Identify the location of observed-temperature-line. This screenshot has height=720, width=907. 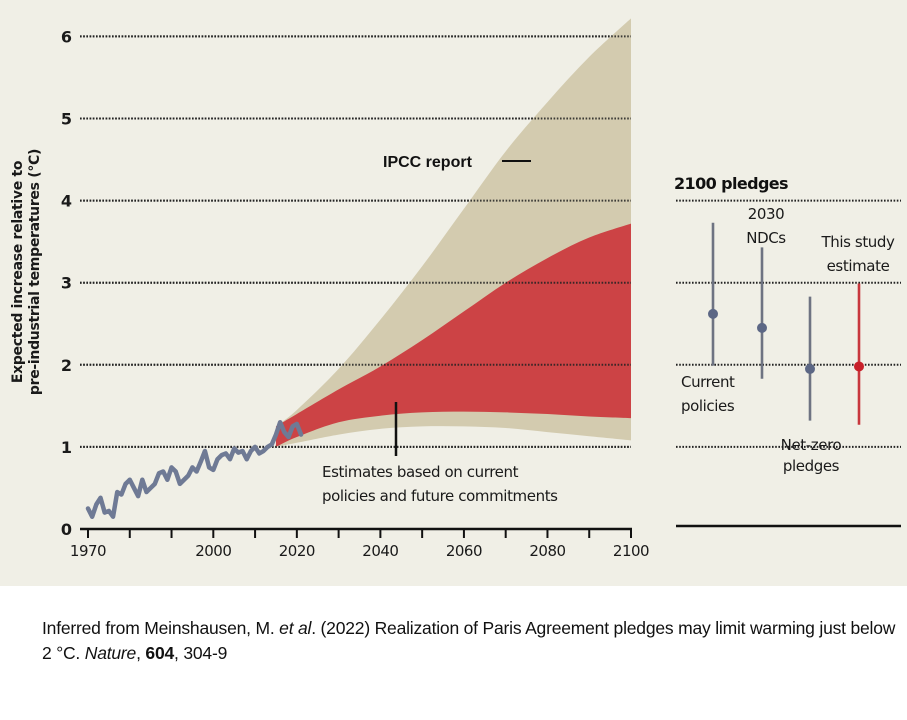
(194, 469).